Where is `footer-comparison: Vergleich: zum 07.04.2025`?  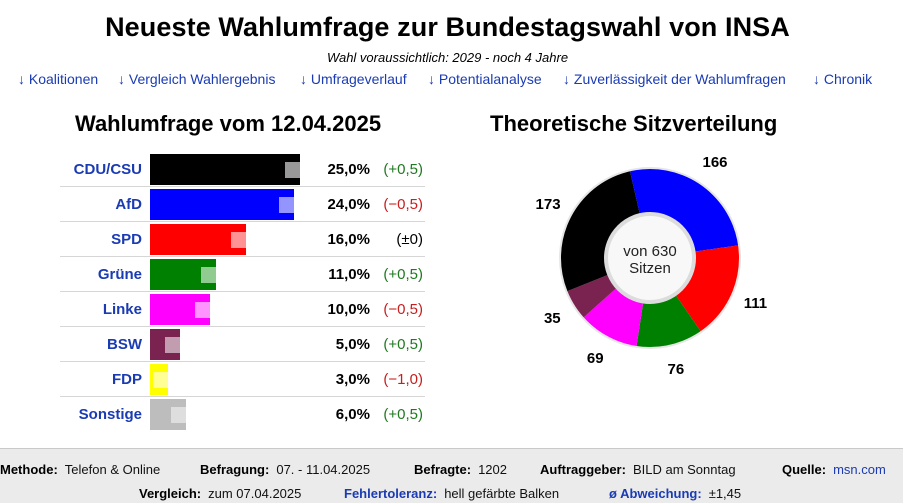 footer-comparison: Vergleich: zum 07.04.2025 is located at coordinates (220, 493).